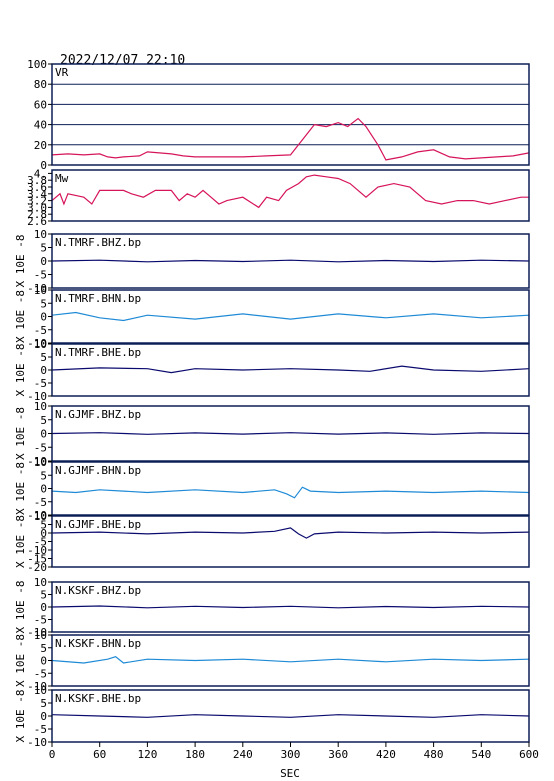  Describe the element at coordinates (98, 352) in the screenshot. I see `panel-label: N.TMRF.BHE.bp` at that location.